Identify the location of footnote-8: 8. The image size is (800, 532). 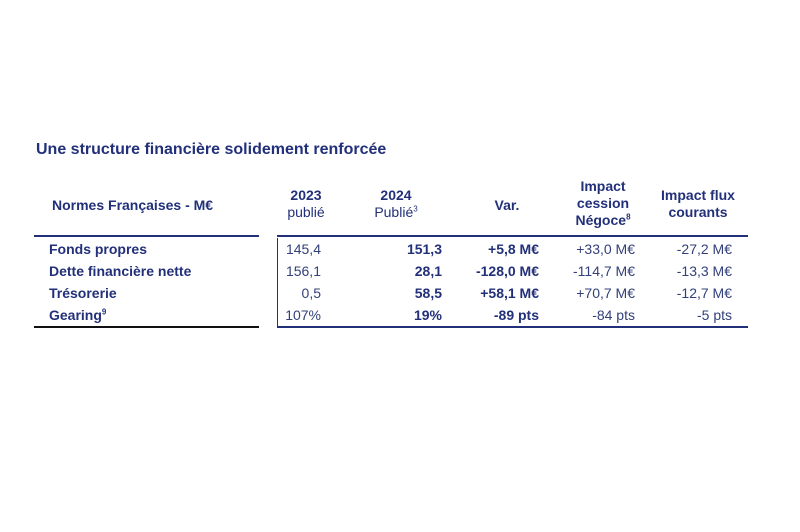
(628, 217).